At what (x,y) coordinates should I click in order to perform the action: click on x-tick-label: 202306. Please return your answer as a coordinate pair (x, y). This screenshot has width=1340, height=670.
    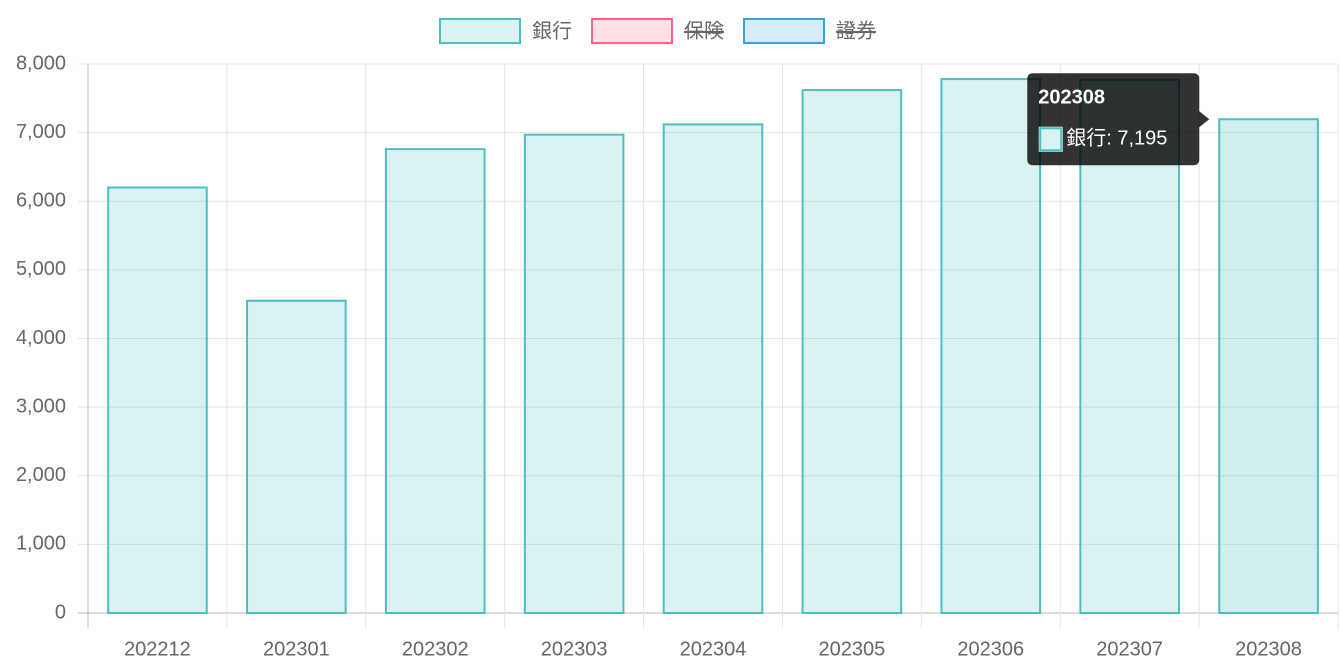
    Looking at the image, I should click on (990, 649).